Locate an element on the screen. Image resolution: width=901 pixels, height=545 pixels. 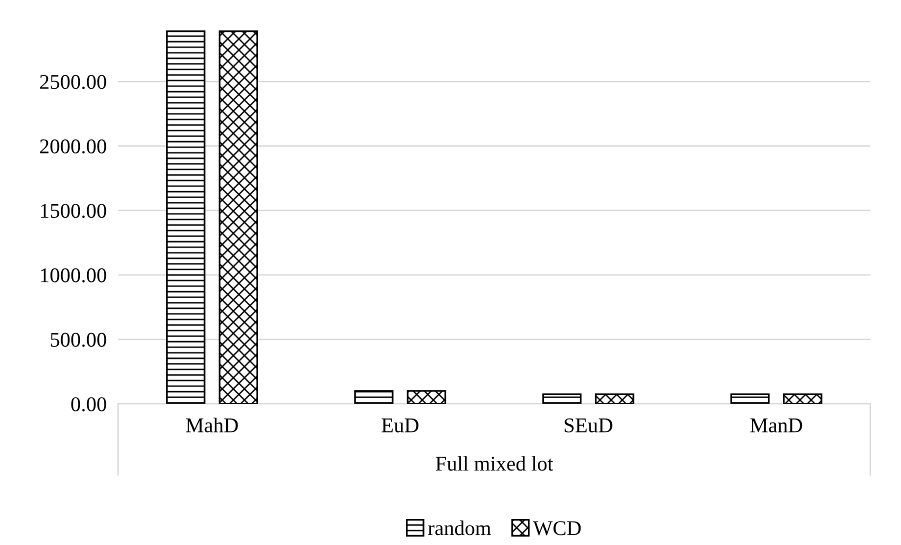
x-tick-label: EuD is located at coordinates (400, 425).